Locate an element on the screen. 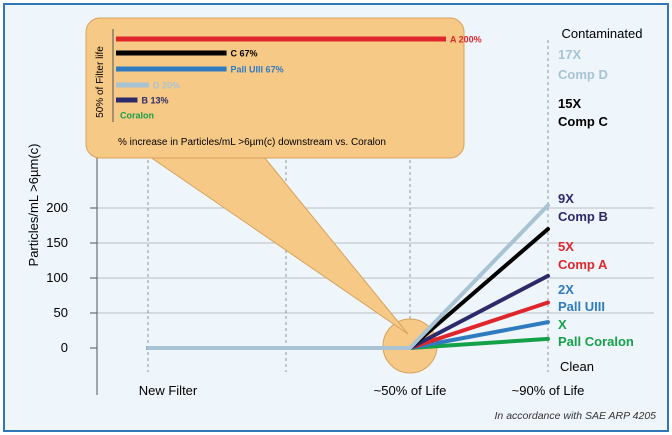  series-factor-comp-b: 9X is located at coordinates (566, 198).